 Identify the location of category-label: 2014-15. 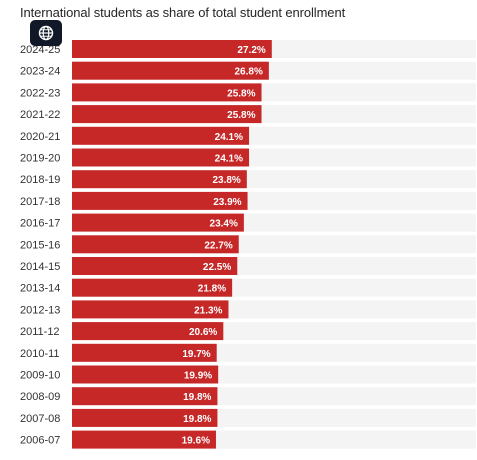
(40, 267).